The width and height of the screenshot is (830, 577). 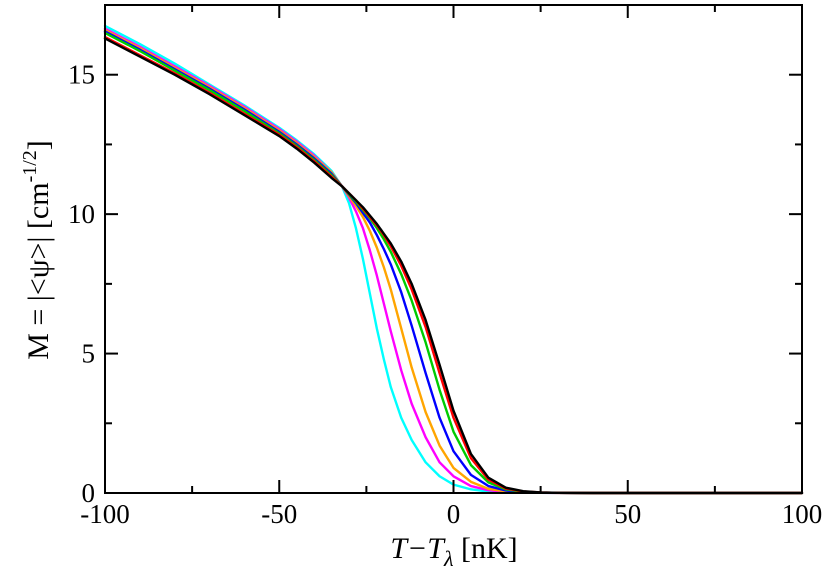 What do you see at coordinates (802, 514) in the screenshot?
I see `x-tick-label: 100` at bounding box center [802, 514].